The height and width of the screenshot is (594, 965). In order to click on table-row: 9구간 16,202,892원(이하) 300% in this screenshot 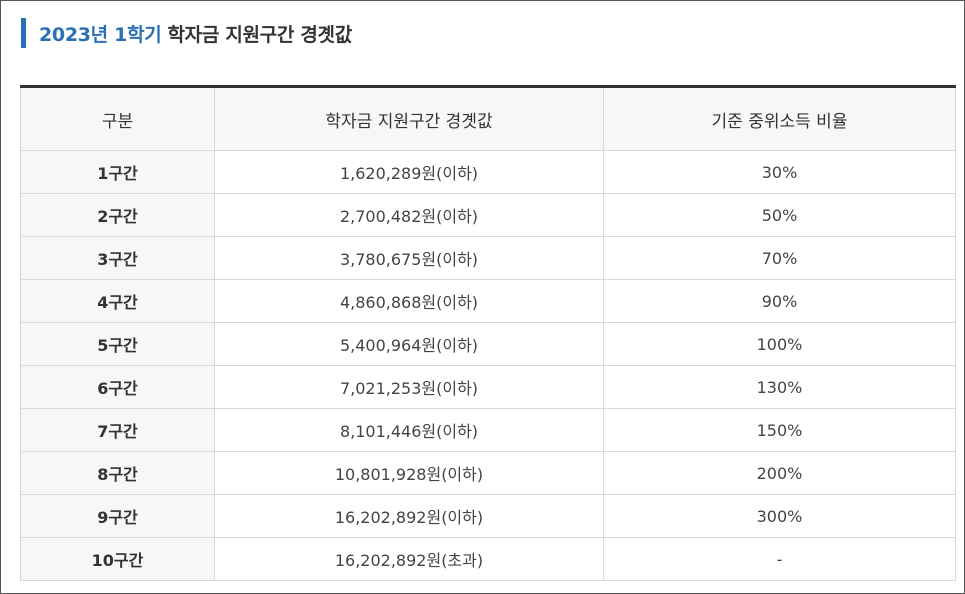, I will do `click(488, 516)`.